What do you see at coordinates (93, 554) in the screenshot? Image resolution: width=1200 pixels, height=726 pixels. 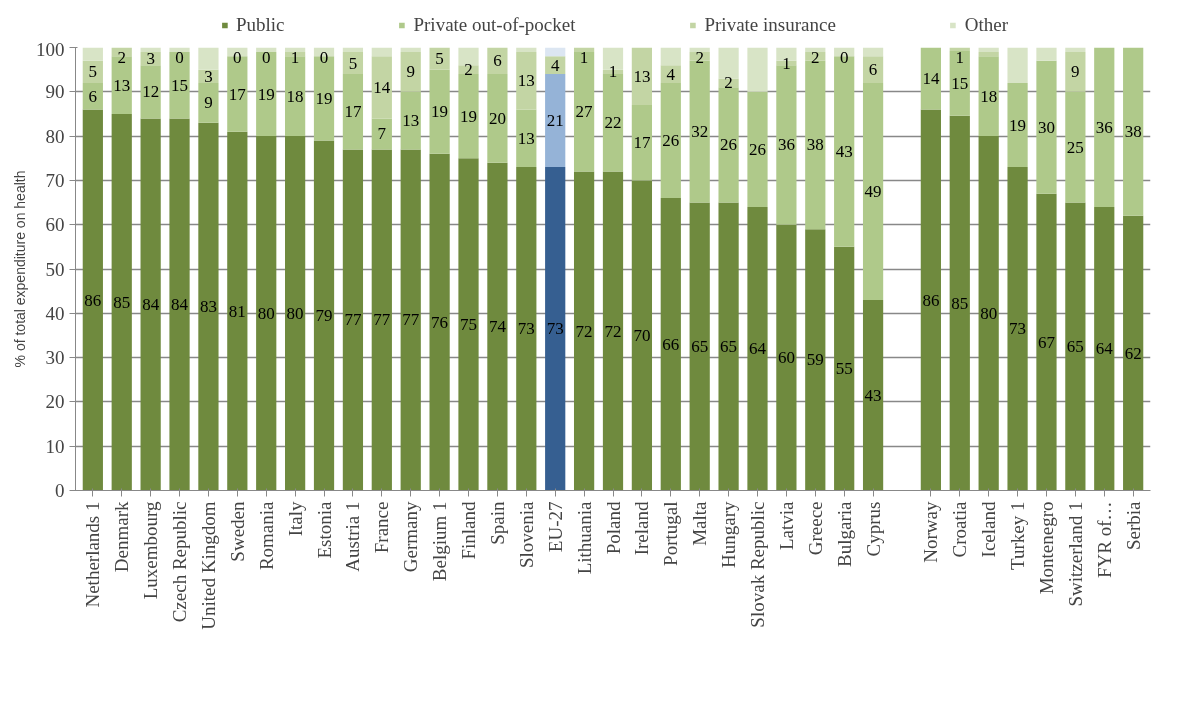 I see `x-tick-label: Netherlands 1` at bounding box center [93, 554].